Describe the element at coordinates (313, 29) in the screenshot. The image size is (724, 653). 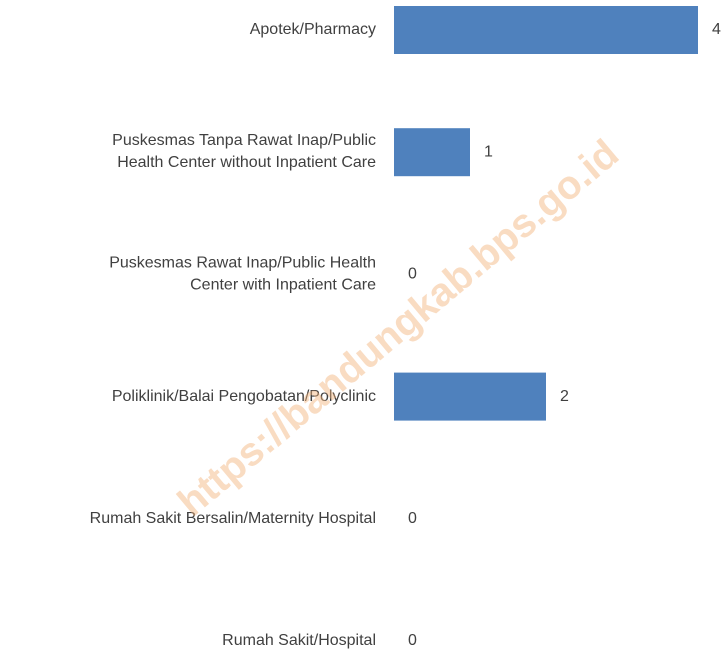
I see `category-label: Apotek/Pharmacy` at that location.